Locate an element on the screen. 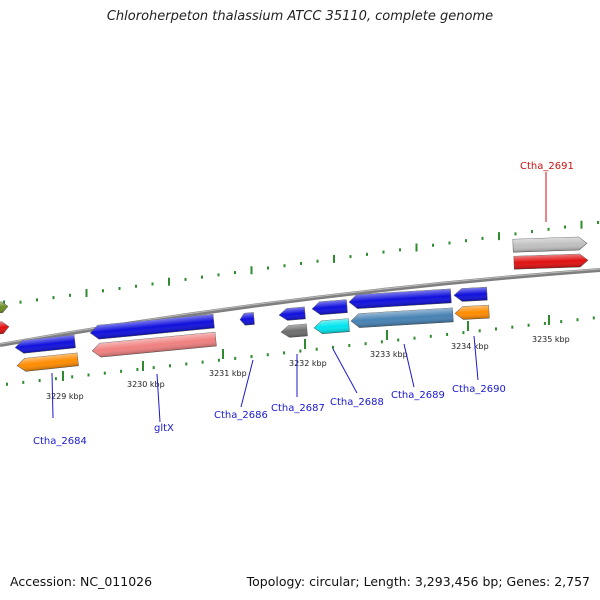 The height and width of the screenshot is (600, 600). gene-label: Ctha_2688 is located at coordinates (357, 402).